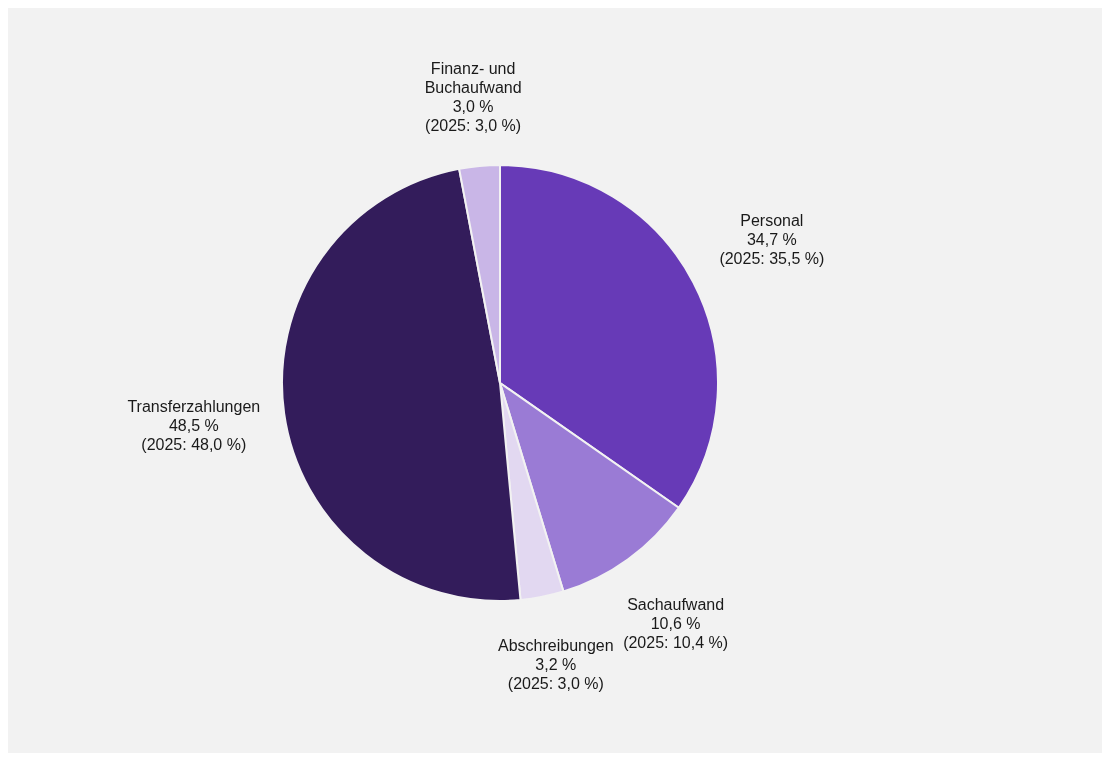  I want to click on slice-label: Personal, so click(772, 221).